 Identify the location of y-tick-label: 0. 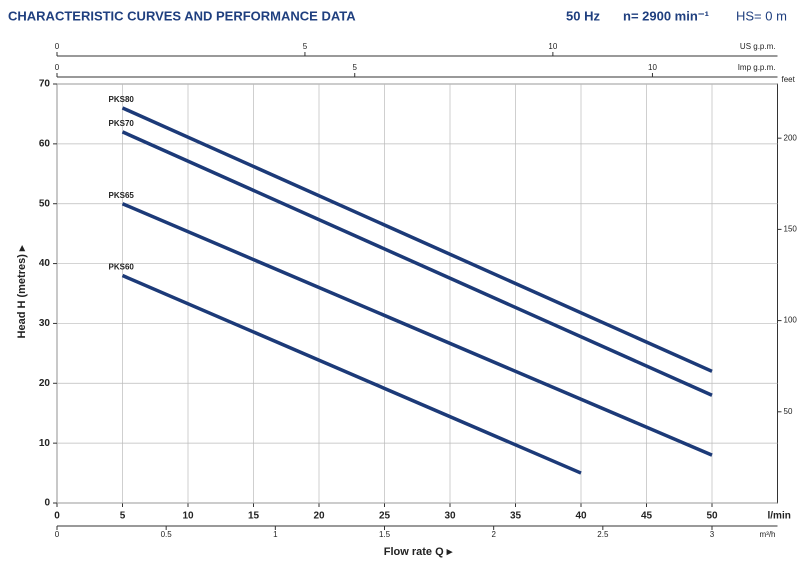
(47, 503).